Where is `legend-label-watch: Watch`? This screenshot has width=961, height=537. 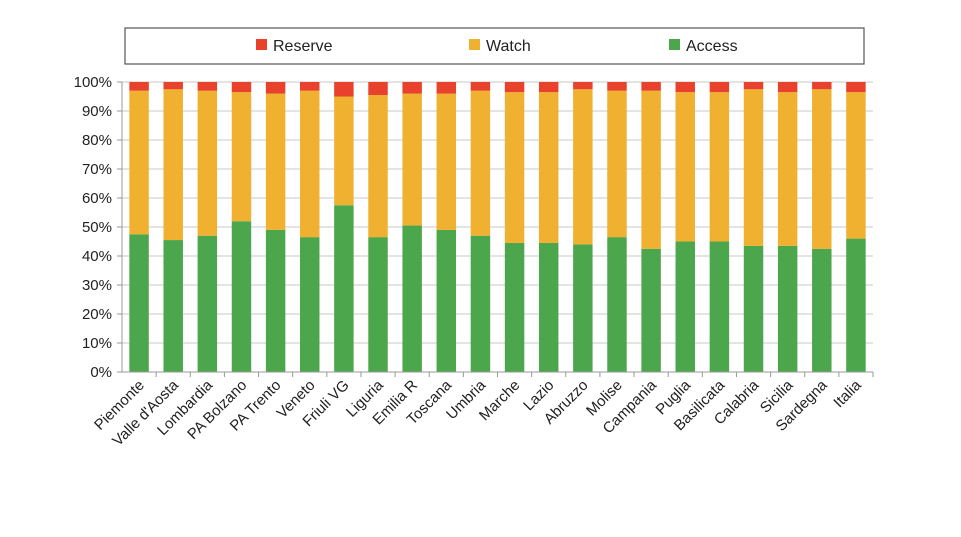 legend-label-watch: Watch is located at coordinates (508, 46).